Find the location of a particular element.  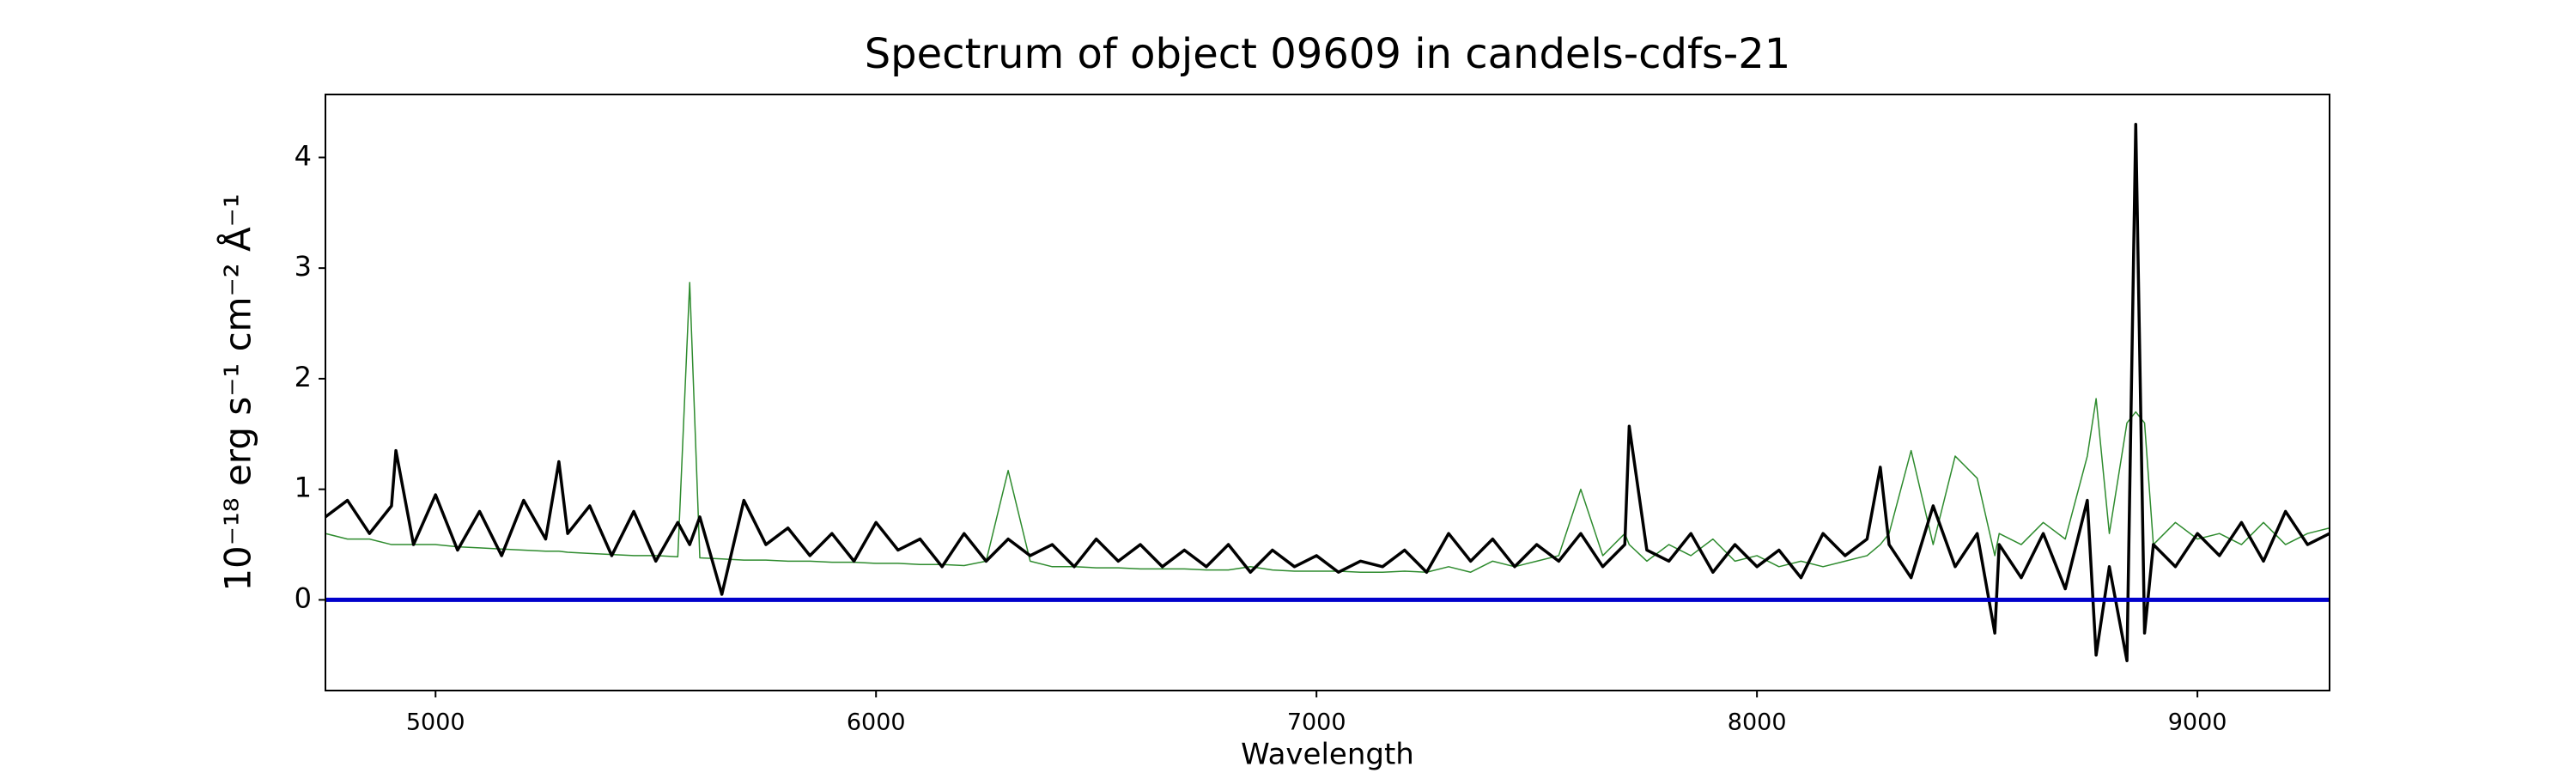

y-tick-label: 1 is located at coordinates (303, 488).